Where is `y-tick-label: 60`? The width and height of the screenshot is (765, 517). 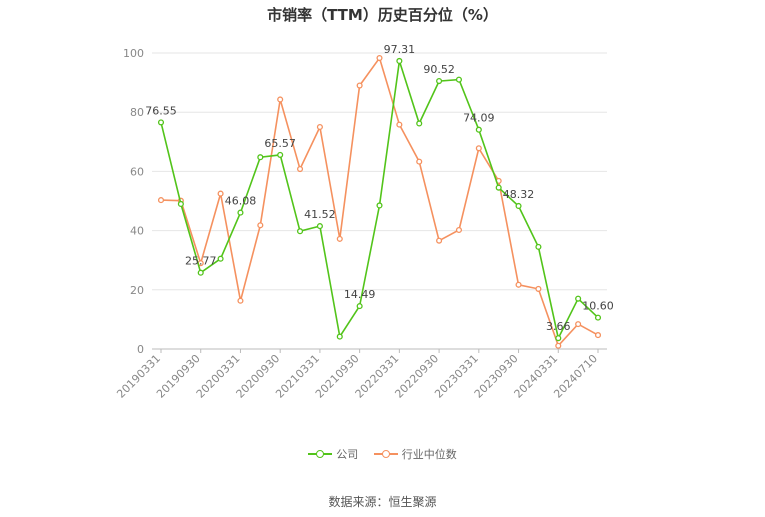 y-tick-label: 60 is located at coordinates (137, 171).